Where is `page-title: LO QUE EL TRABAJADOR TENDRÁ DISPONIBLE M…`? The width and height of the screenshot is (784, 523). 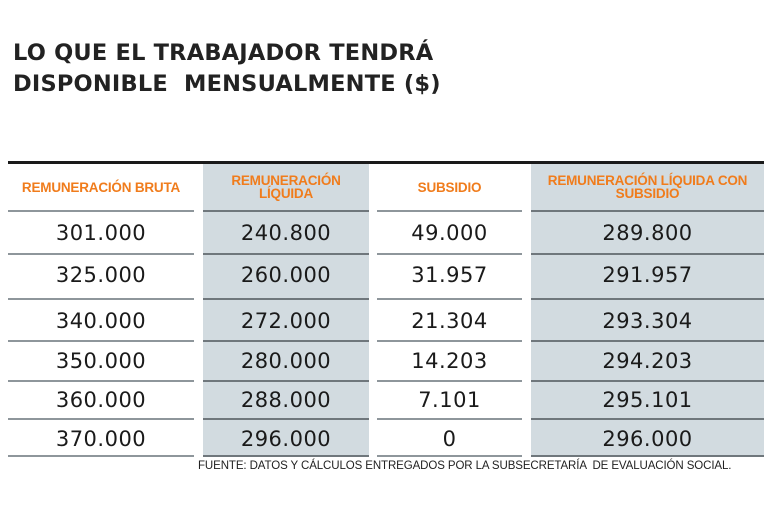
page-title: LO QUE EL TRABAJADOR TENDRÁ DISPONIBLE M… is located at coordinates (227, 69).